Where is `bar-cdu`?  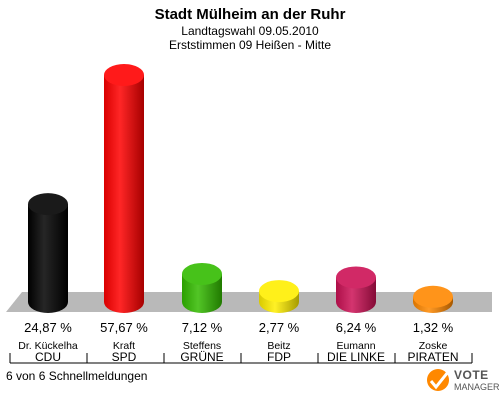 bar-cdu is located at coordinates (48, 253).